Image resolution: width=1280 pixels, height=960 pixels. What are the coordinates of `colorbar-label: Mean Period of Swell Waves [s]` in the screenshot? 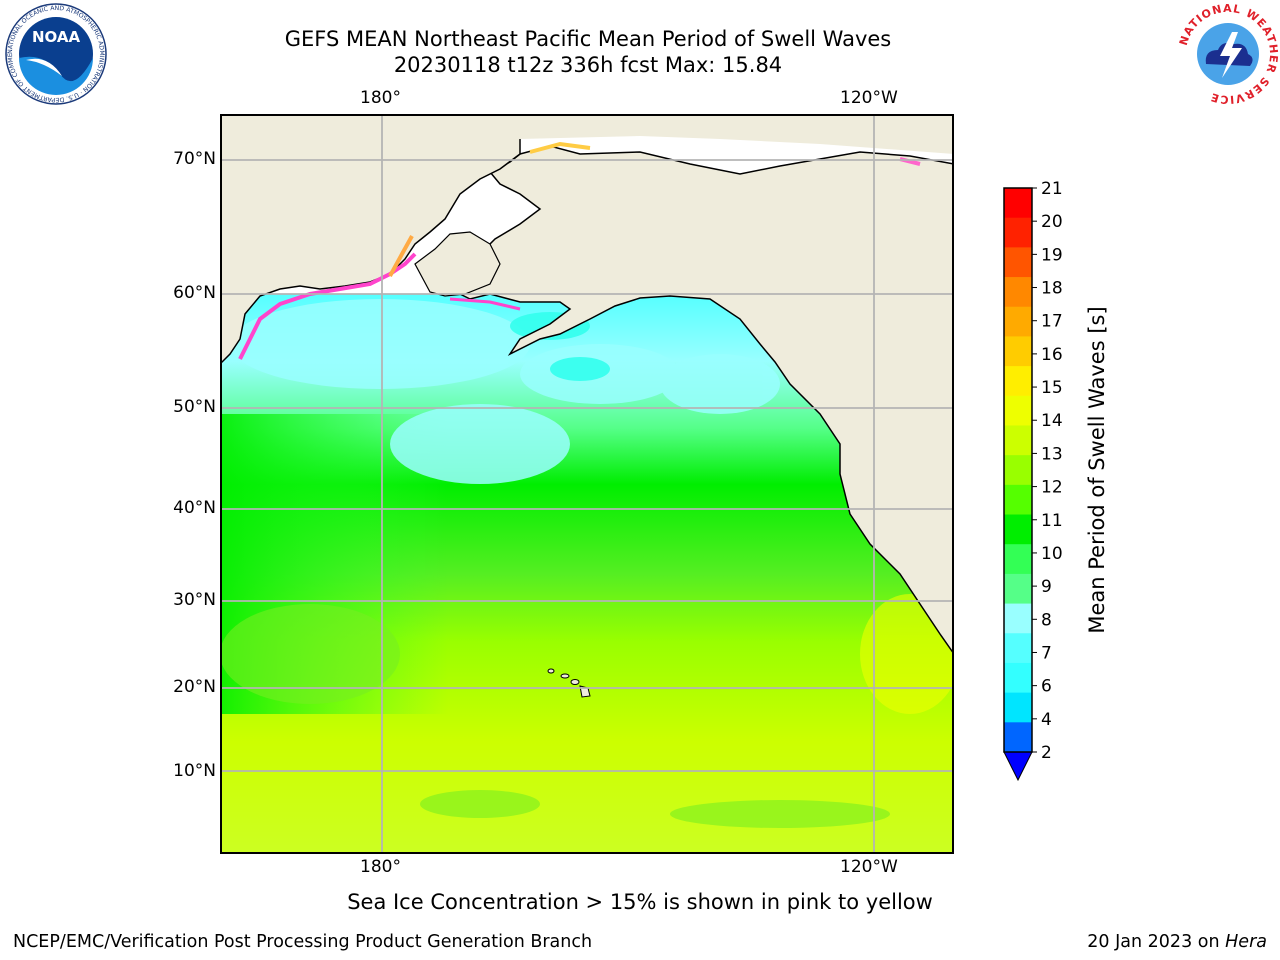 It's located at (1097, 469).